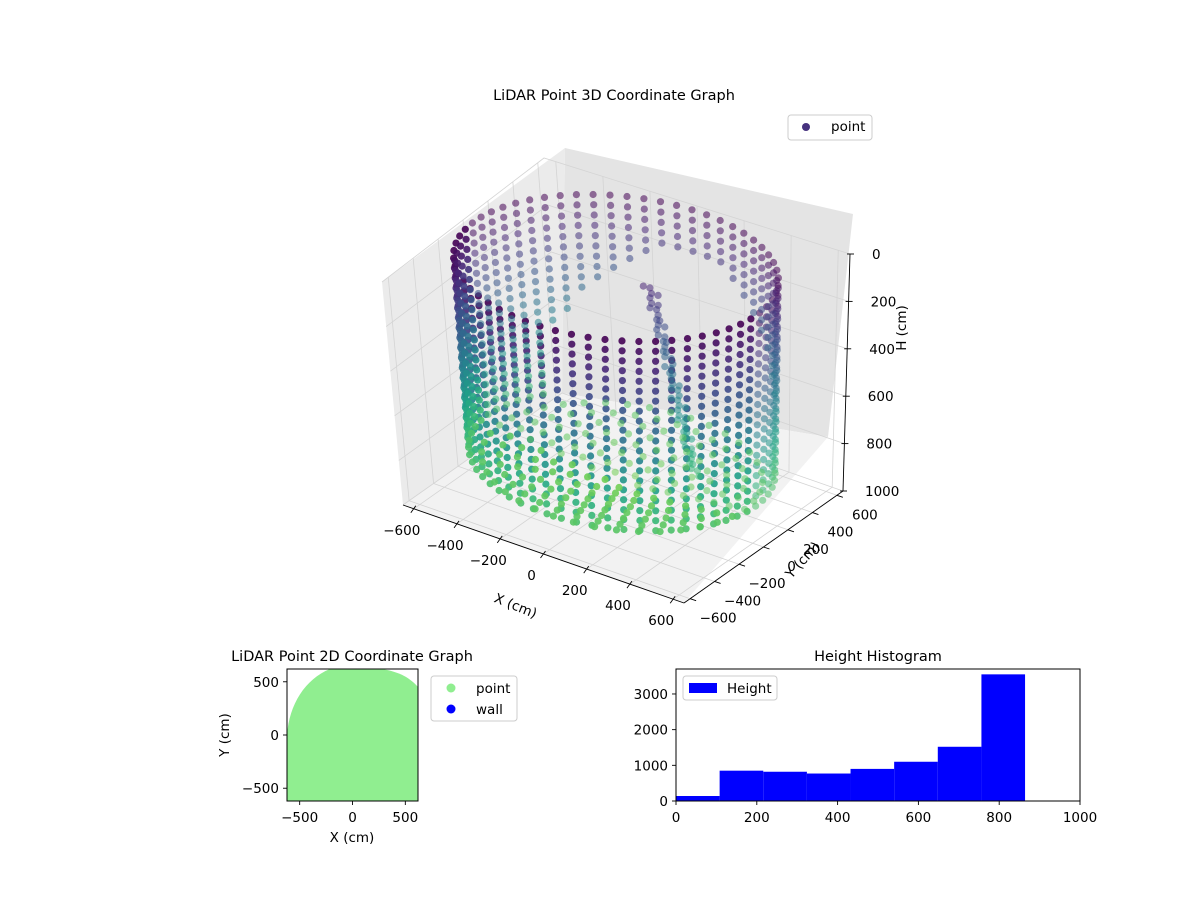 The width and height of the screenshot is (1200, 900). I want to click on histogram-frame, so click(878, 735).